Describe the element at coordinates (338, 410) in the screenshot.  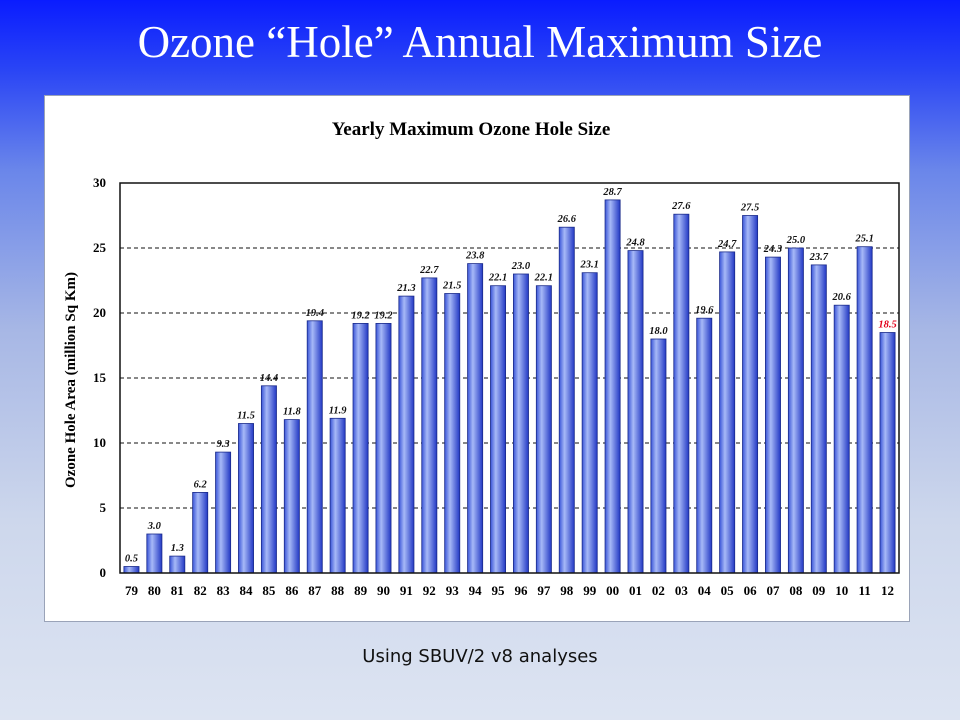
I see `data-label: 11.9` at that location.